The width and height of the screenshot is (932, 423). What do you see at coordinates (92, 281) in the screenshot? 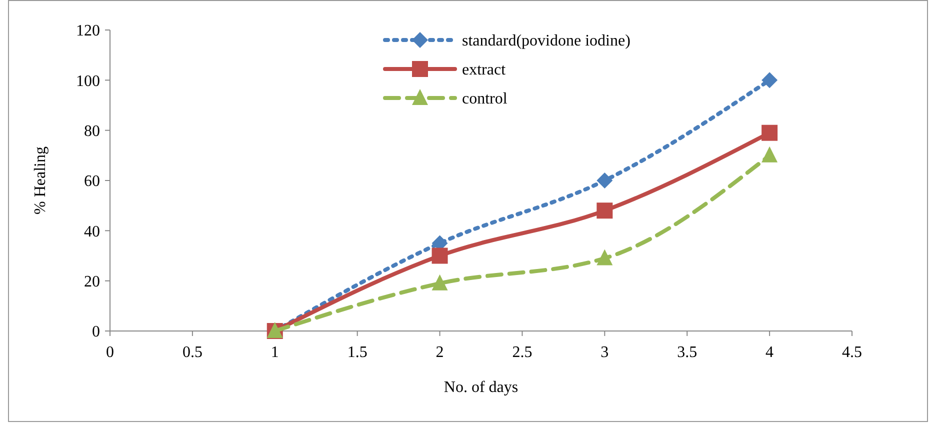
I see `y-tick-label: 20` at bounding box center [92, 281].